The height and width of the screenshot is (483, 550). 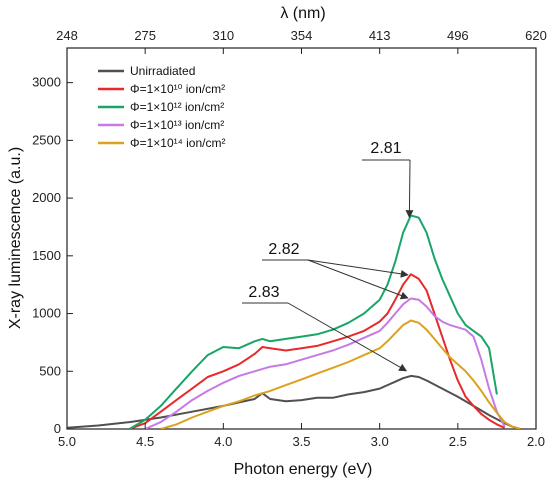 I want to click on y-tick-label: 1500, so click(x=46, y=255).